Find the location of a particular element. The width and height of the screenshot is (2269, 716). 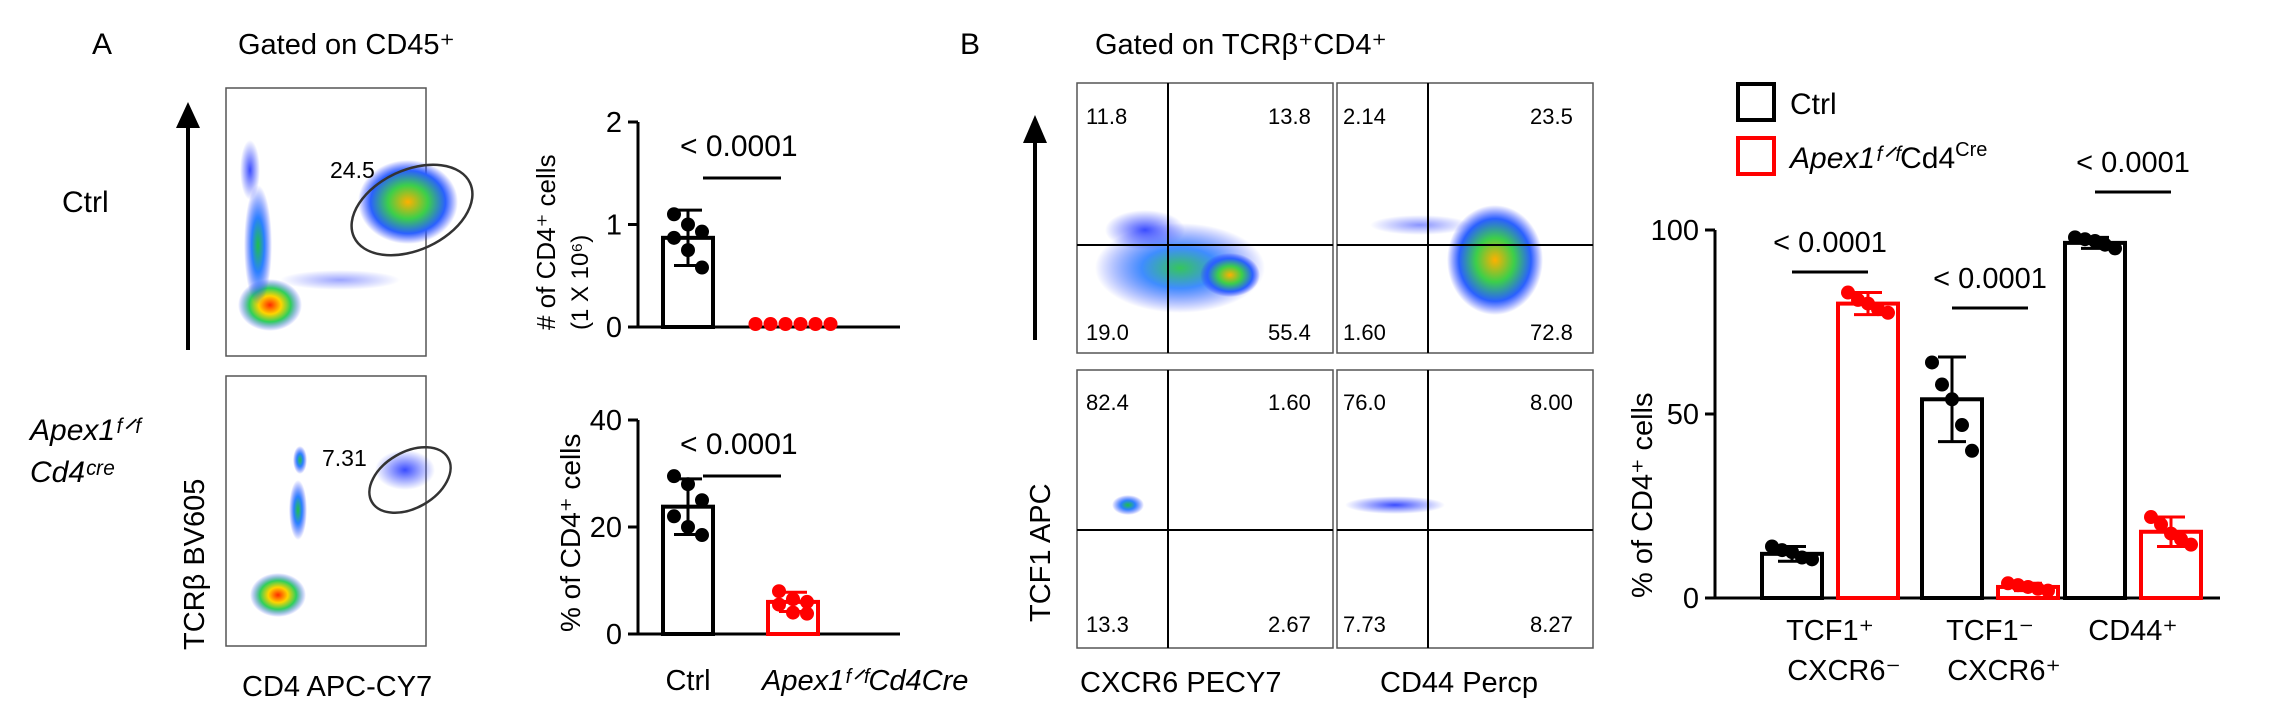

panel-b-x-axis-right: CD44 Percp is located at coordinates (1459, 683).